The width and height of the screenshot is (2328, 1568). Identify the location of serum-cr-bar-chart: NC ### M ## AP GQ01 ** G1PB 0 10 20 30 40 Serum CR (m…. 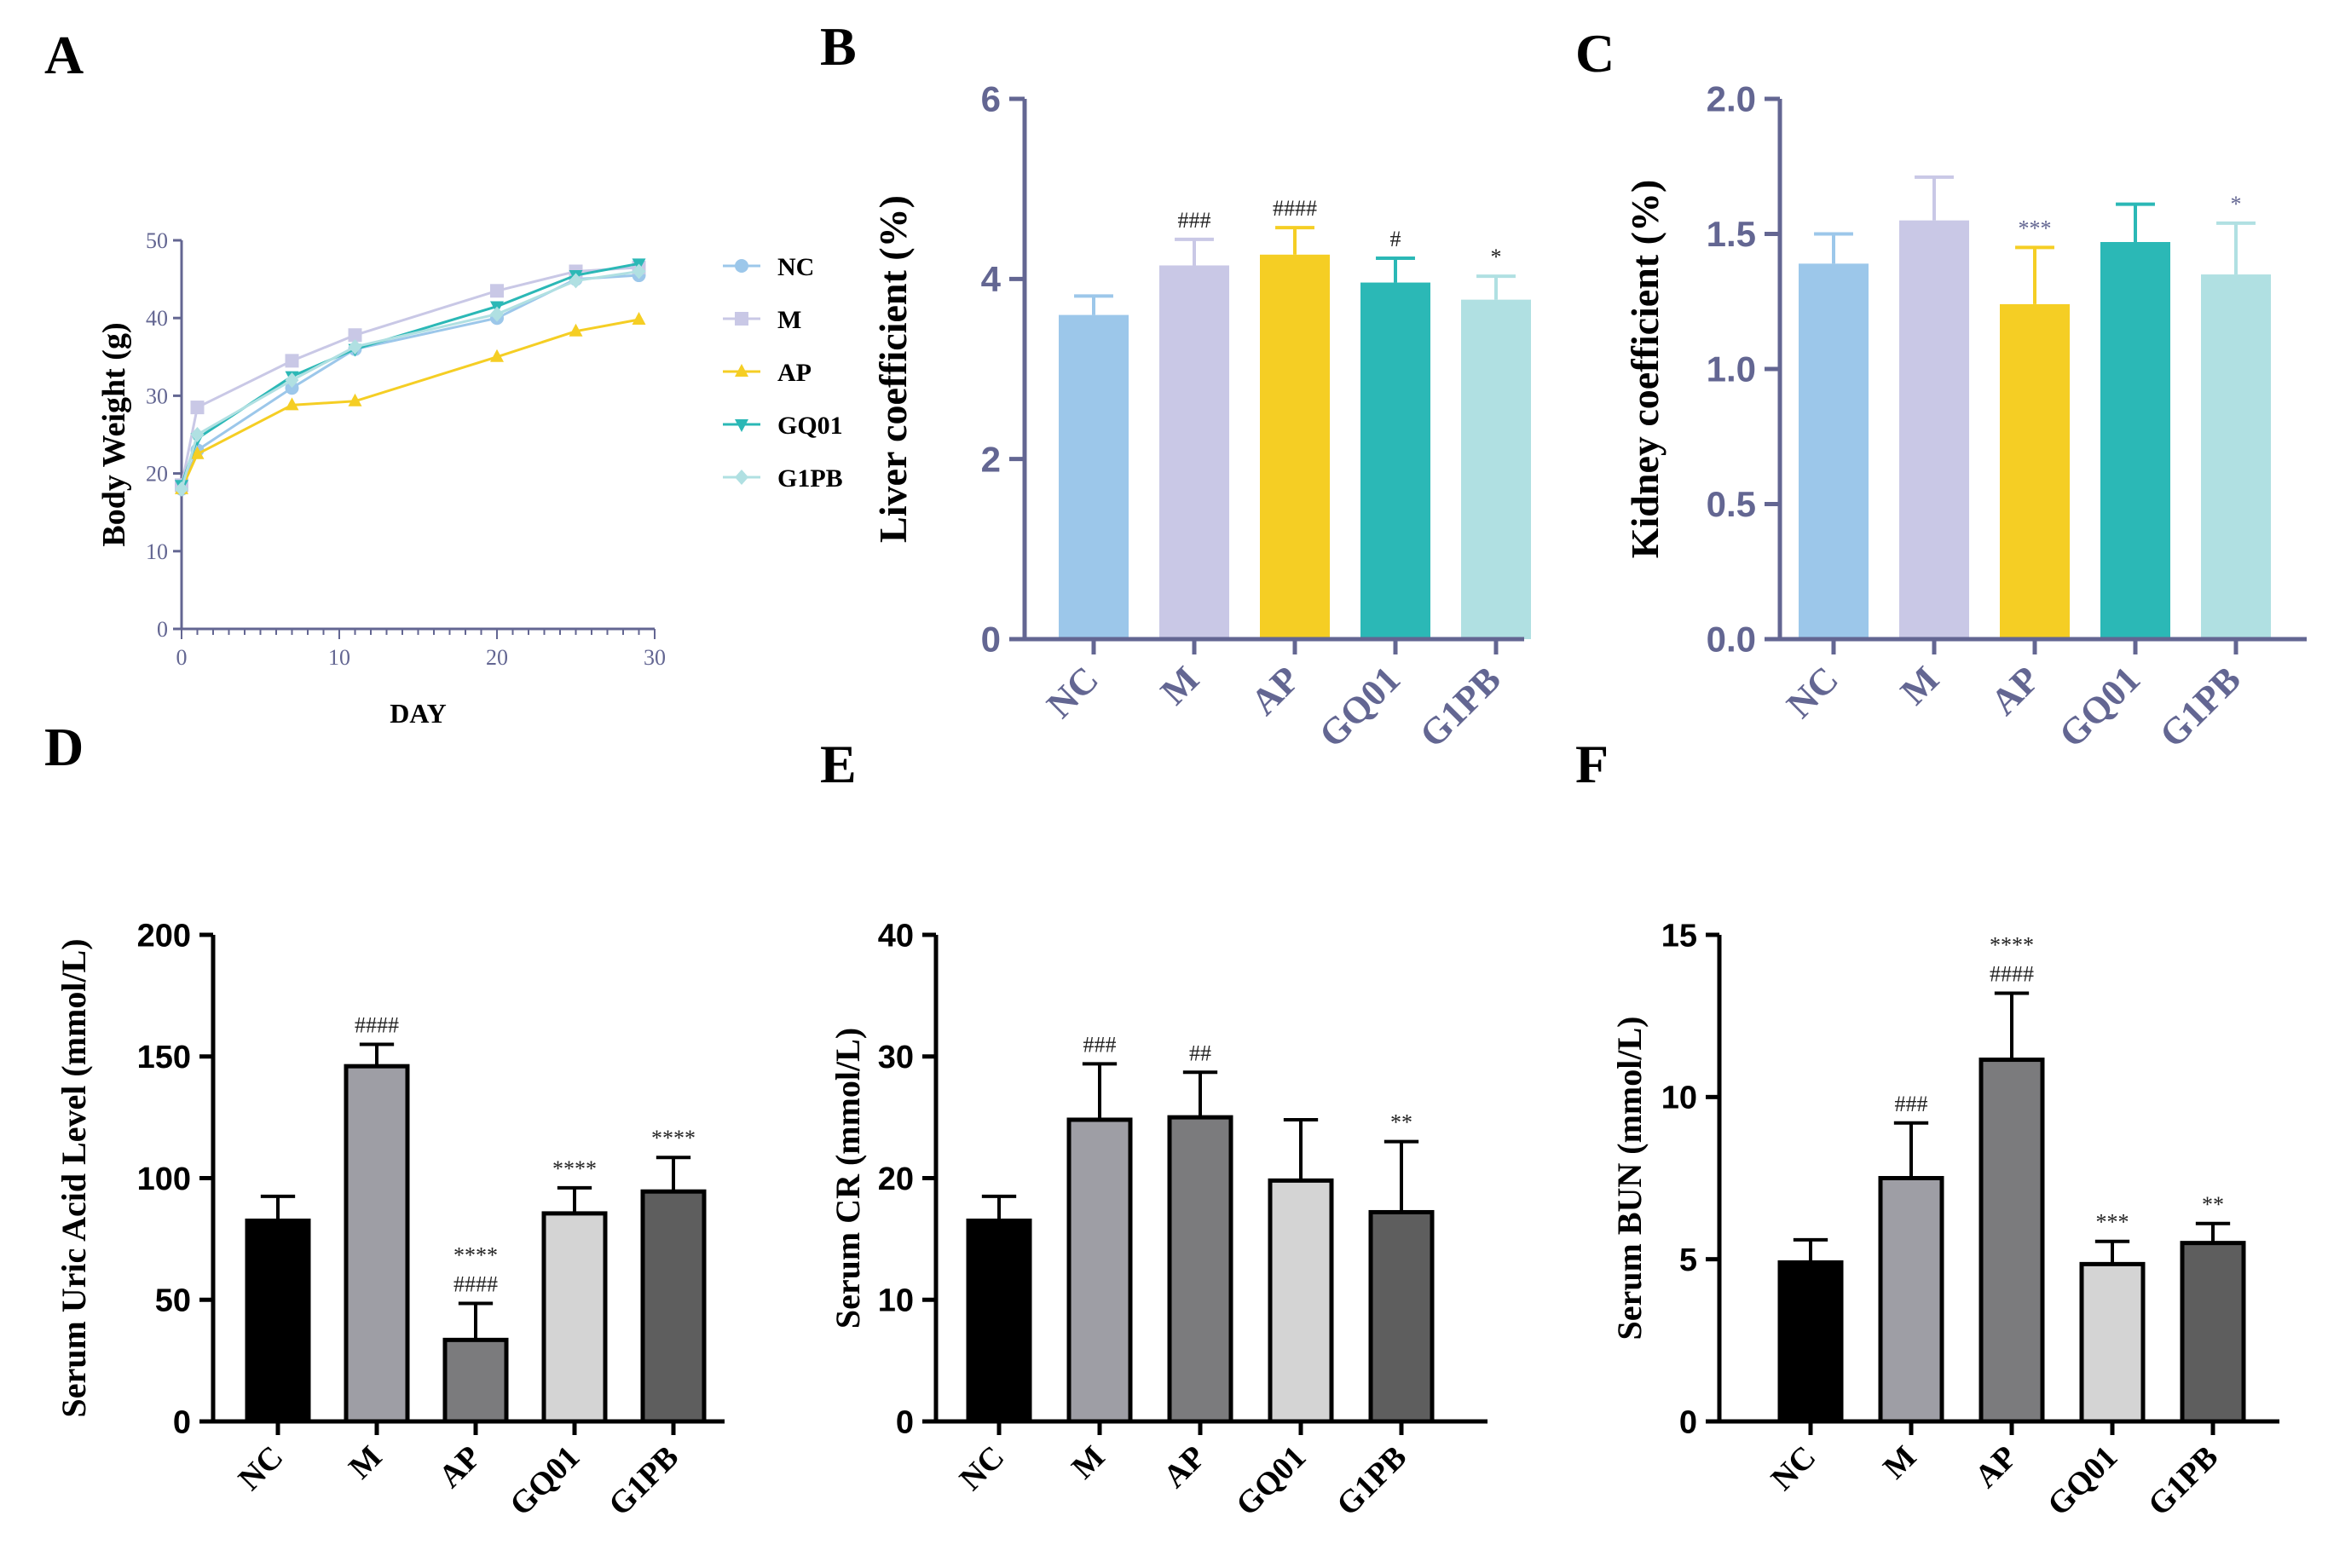
(1158, 1220).